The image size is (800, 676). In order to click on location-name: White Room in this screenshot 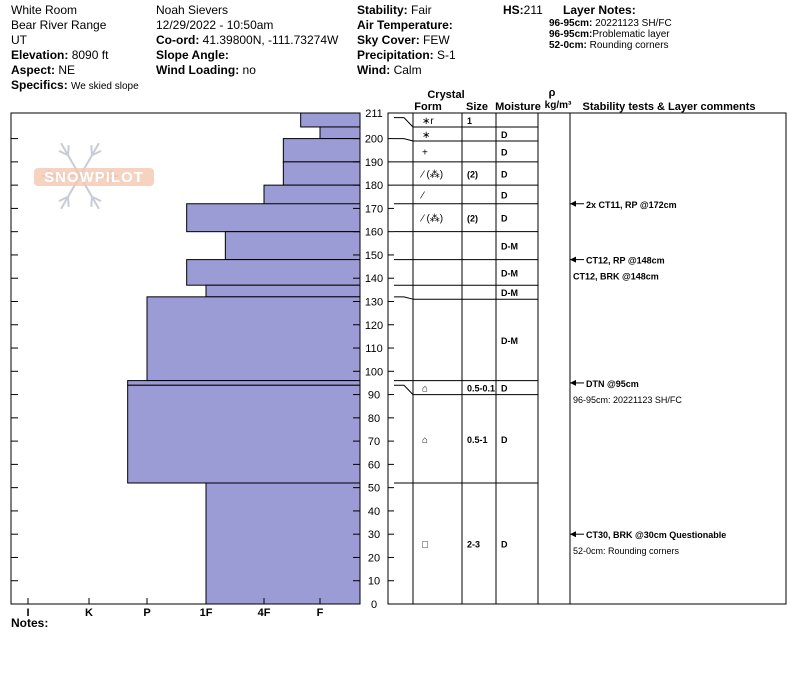, I will do `click(44, 10)`.